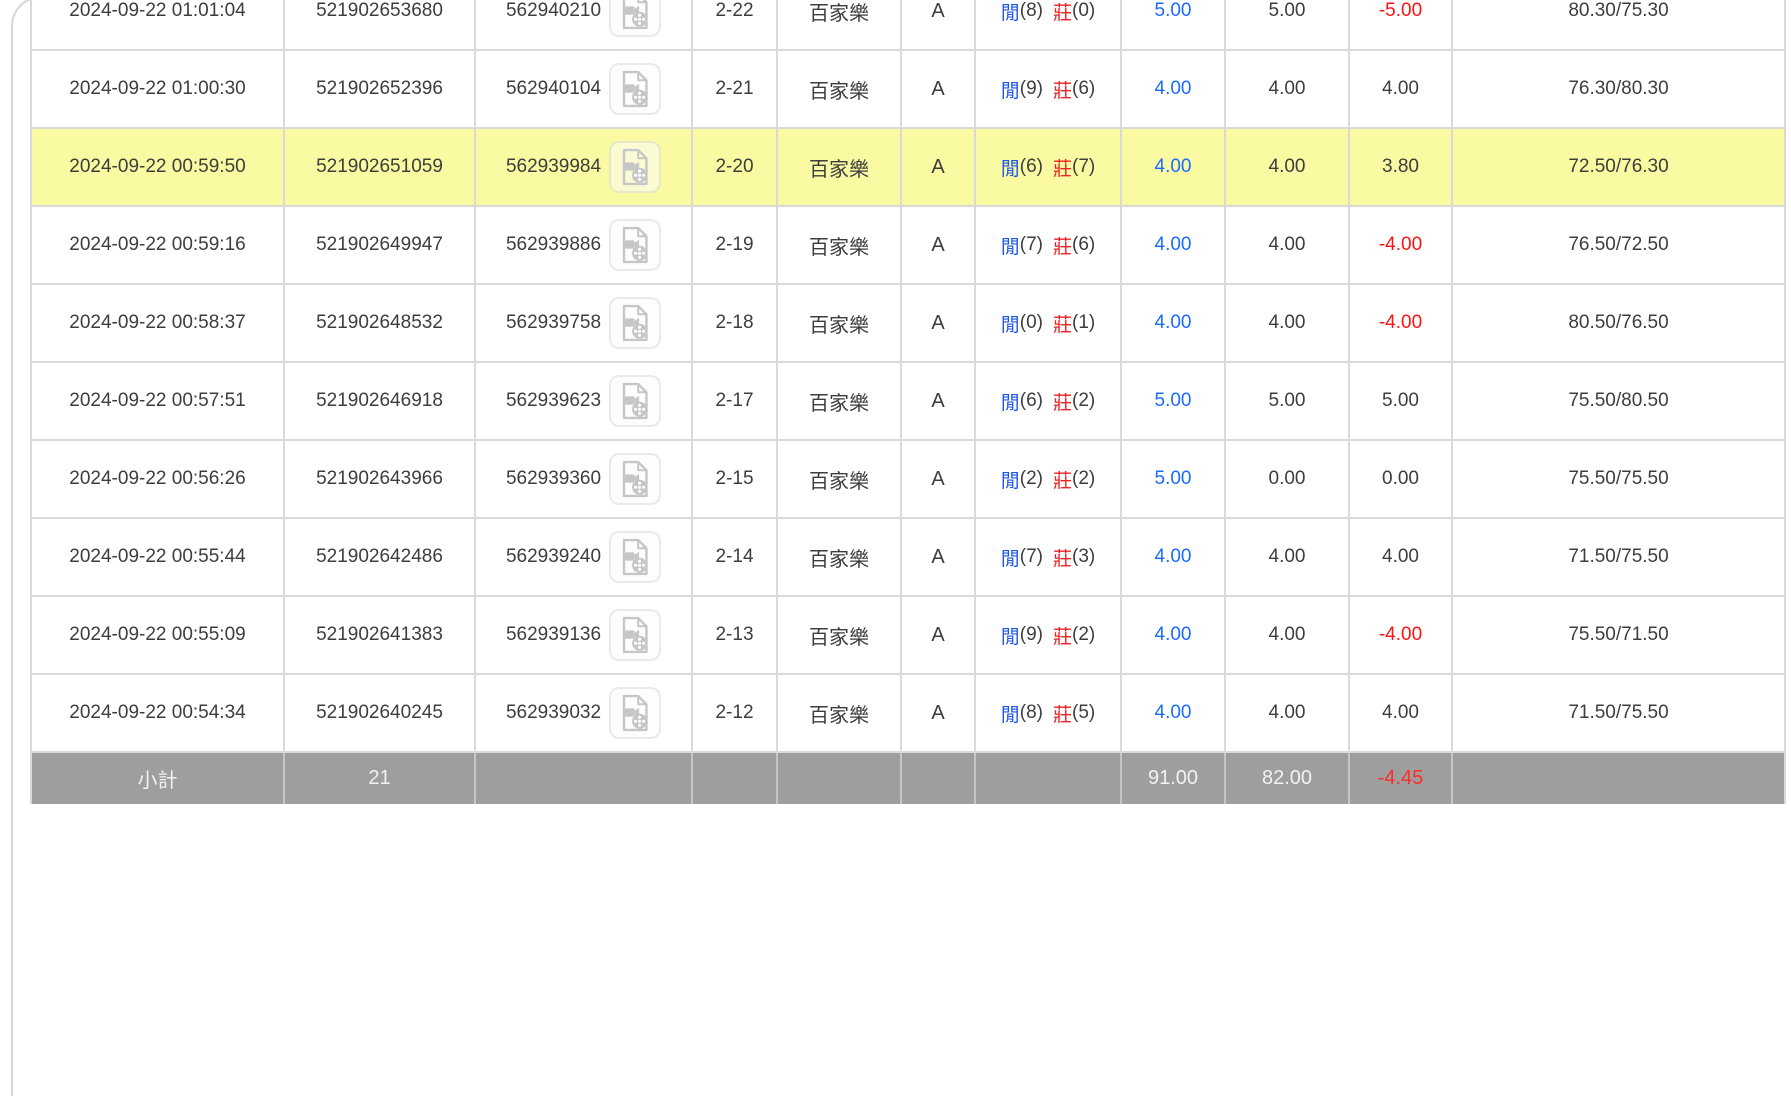 Image resolution: width=1791 pixels, height=1096 pixels. Describe the element at coordinates (1031, 400) in the screenshot. I see `player-result-score: (6)` at that location.